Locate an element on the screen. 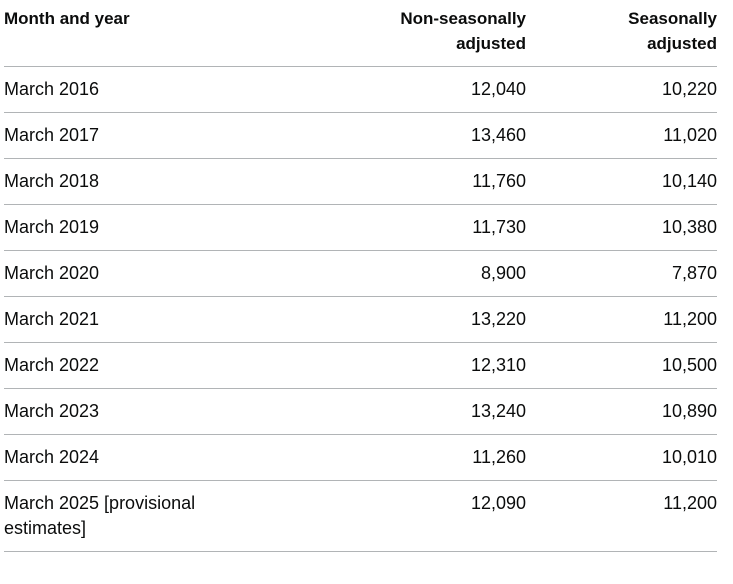  header-seasonal-line1: Seasonally is located at coordinates (672, 18).